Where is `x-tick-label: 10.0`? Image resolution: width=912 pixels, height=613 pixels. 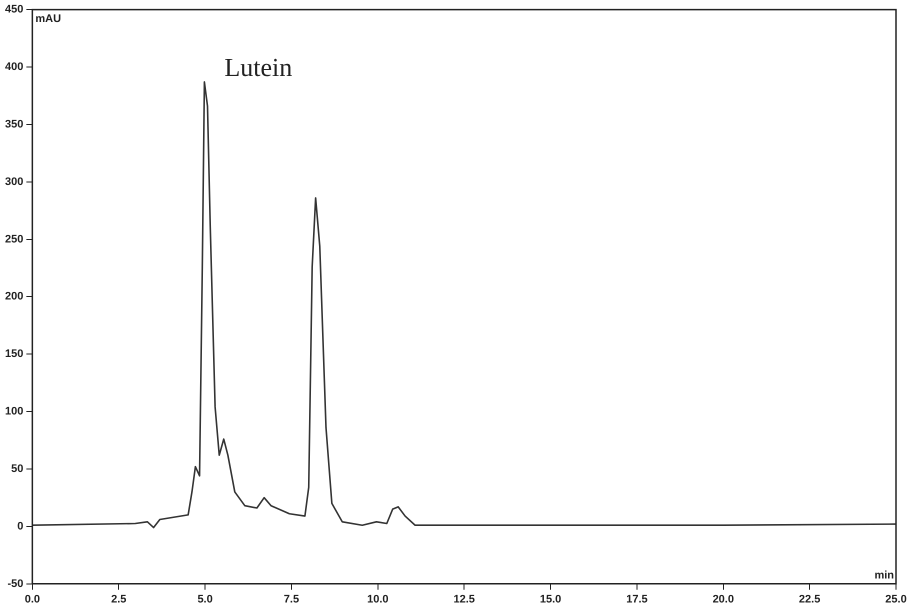 x-tick-label: 10.0 is located at coordinates (378, 599).